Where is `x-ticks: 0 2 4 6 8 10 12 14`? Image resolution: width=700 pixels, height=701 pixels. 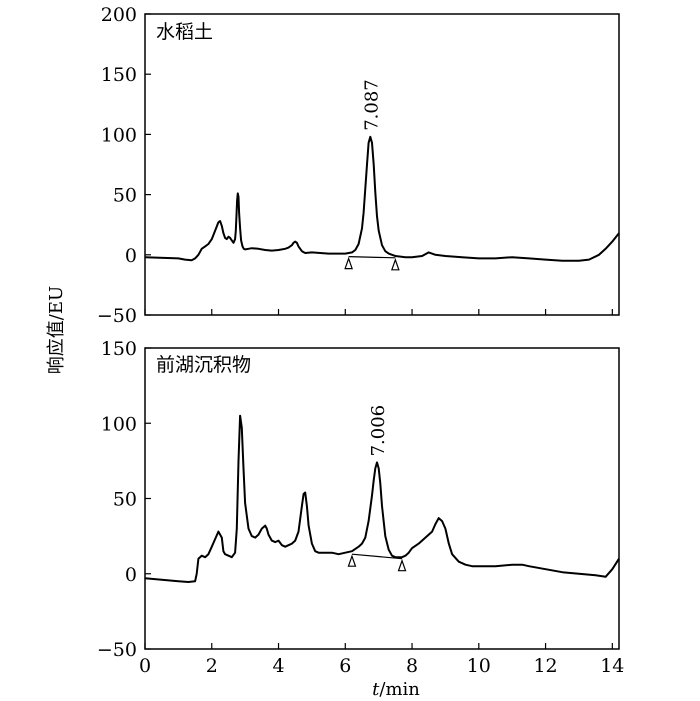
x-ticks: 0 2 4 6 8 10 12 14 is located at coordinates (381, 660).